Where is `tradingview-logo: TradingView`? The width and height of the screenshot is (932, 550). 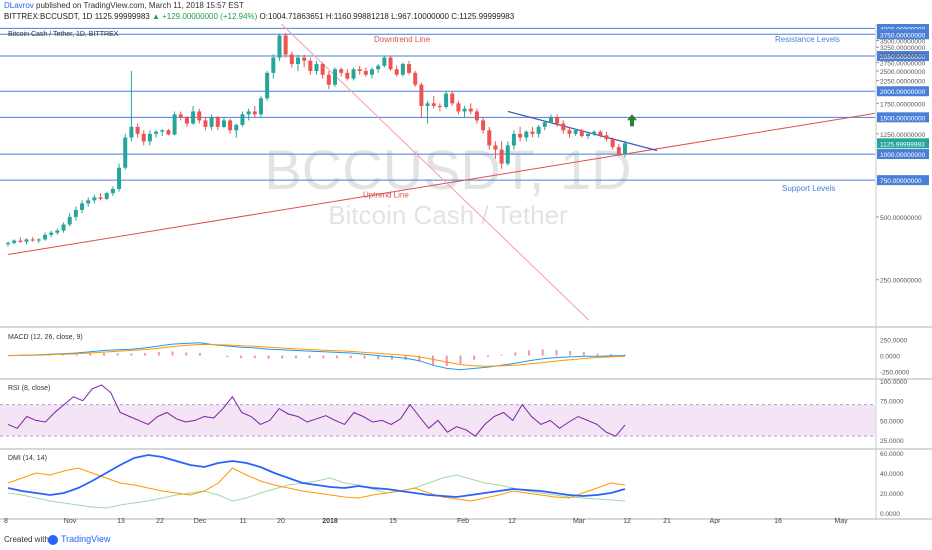
tradingview-logo: TradingView is located at coordinates (79, 539).